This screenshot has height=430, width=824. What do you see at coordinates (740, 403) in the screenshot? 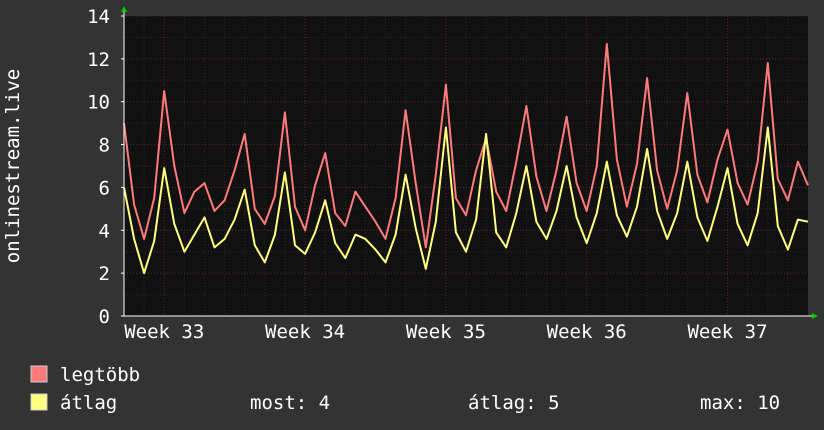
I see `stat-max: max: 10` at bounding box center [740, 403].